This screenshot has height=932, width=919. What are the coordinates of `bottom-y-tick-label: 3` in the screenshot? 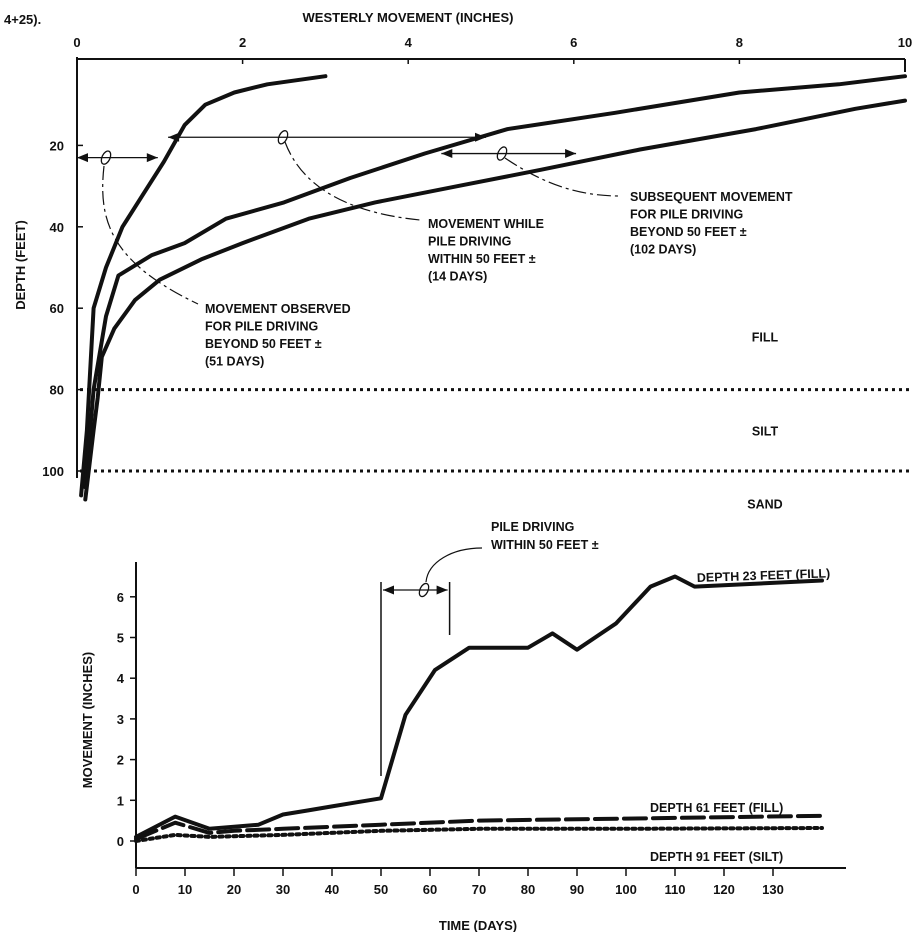 It's located at (120, 719).